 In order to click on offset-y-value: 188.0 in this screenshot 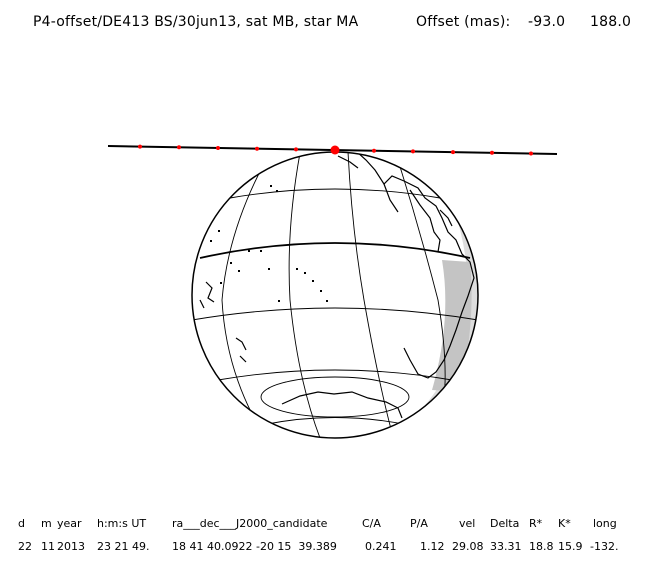, I will do `click(611, 22)`.